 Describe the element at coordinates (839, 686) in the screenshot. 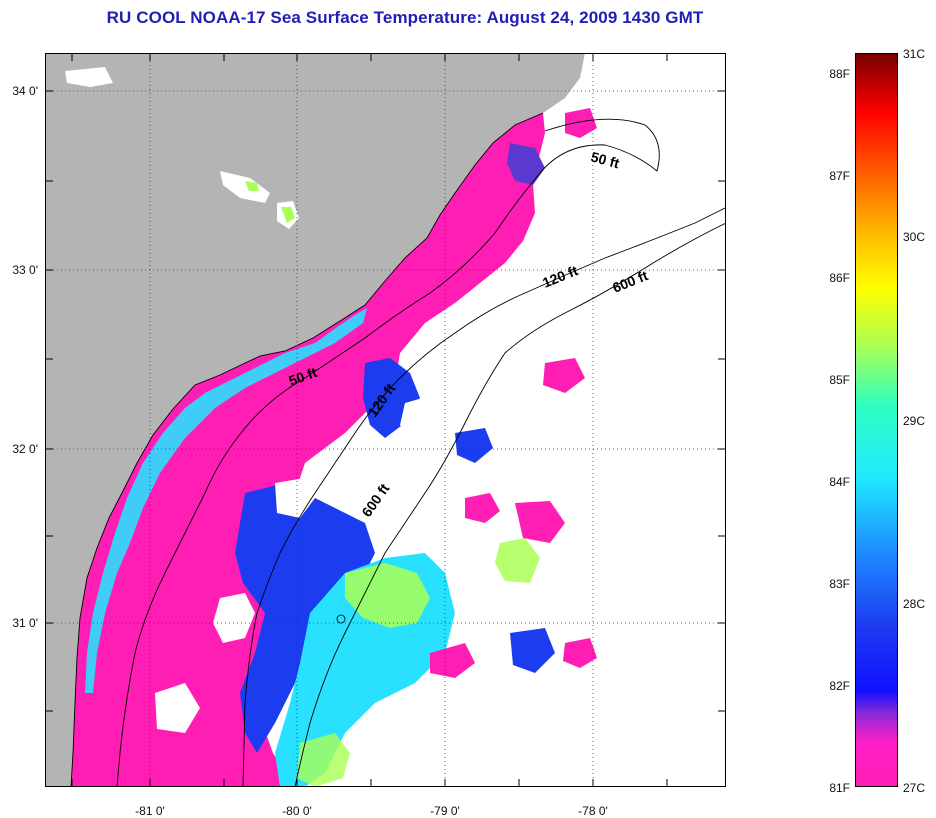

I see `colorbar-label-82f: 82F` at that location.